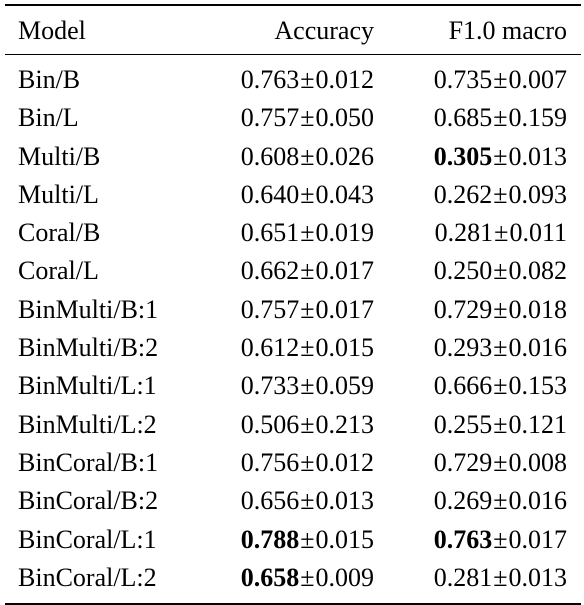 This screenshot has height=605, width=584. I want to click on f1-cell: 0.305±0.013, so click(500, 157).